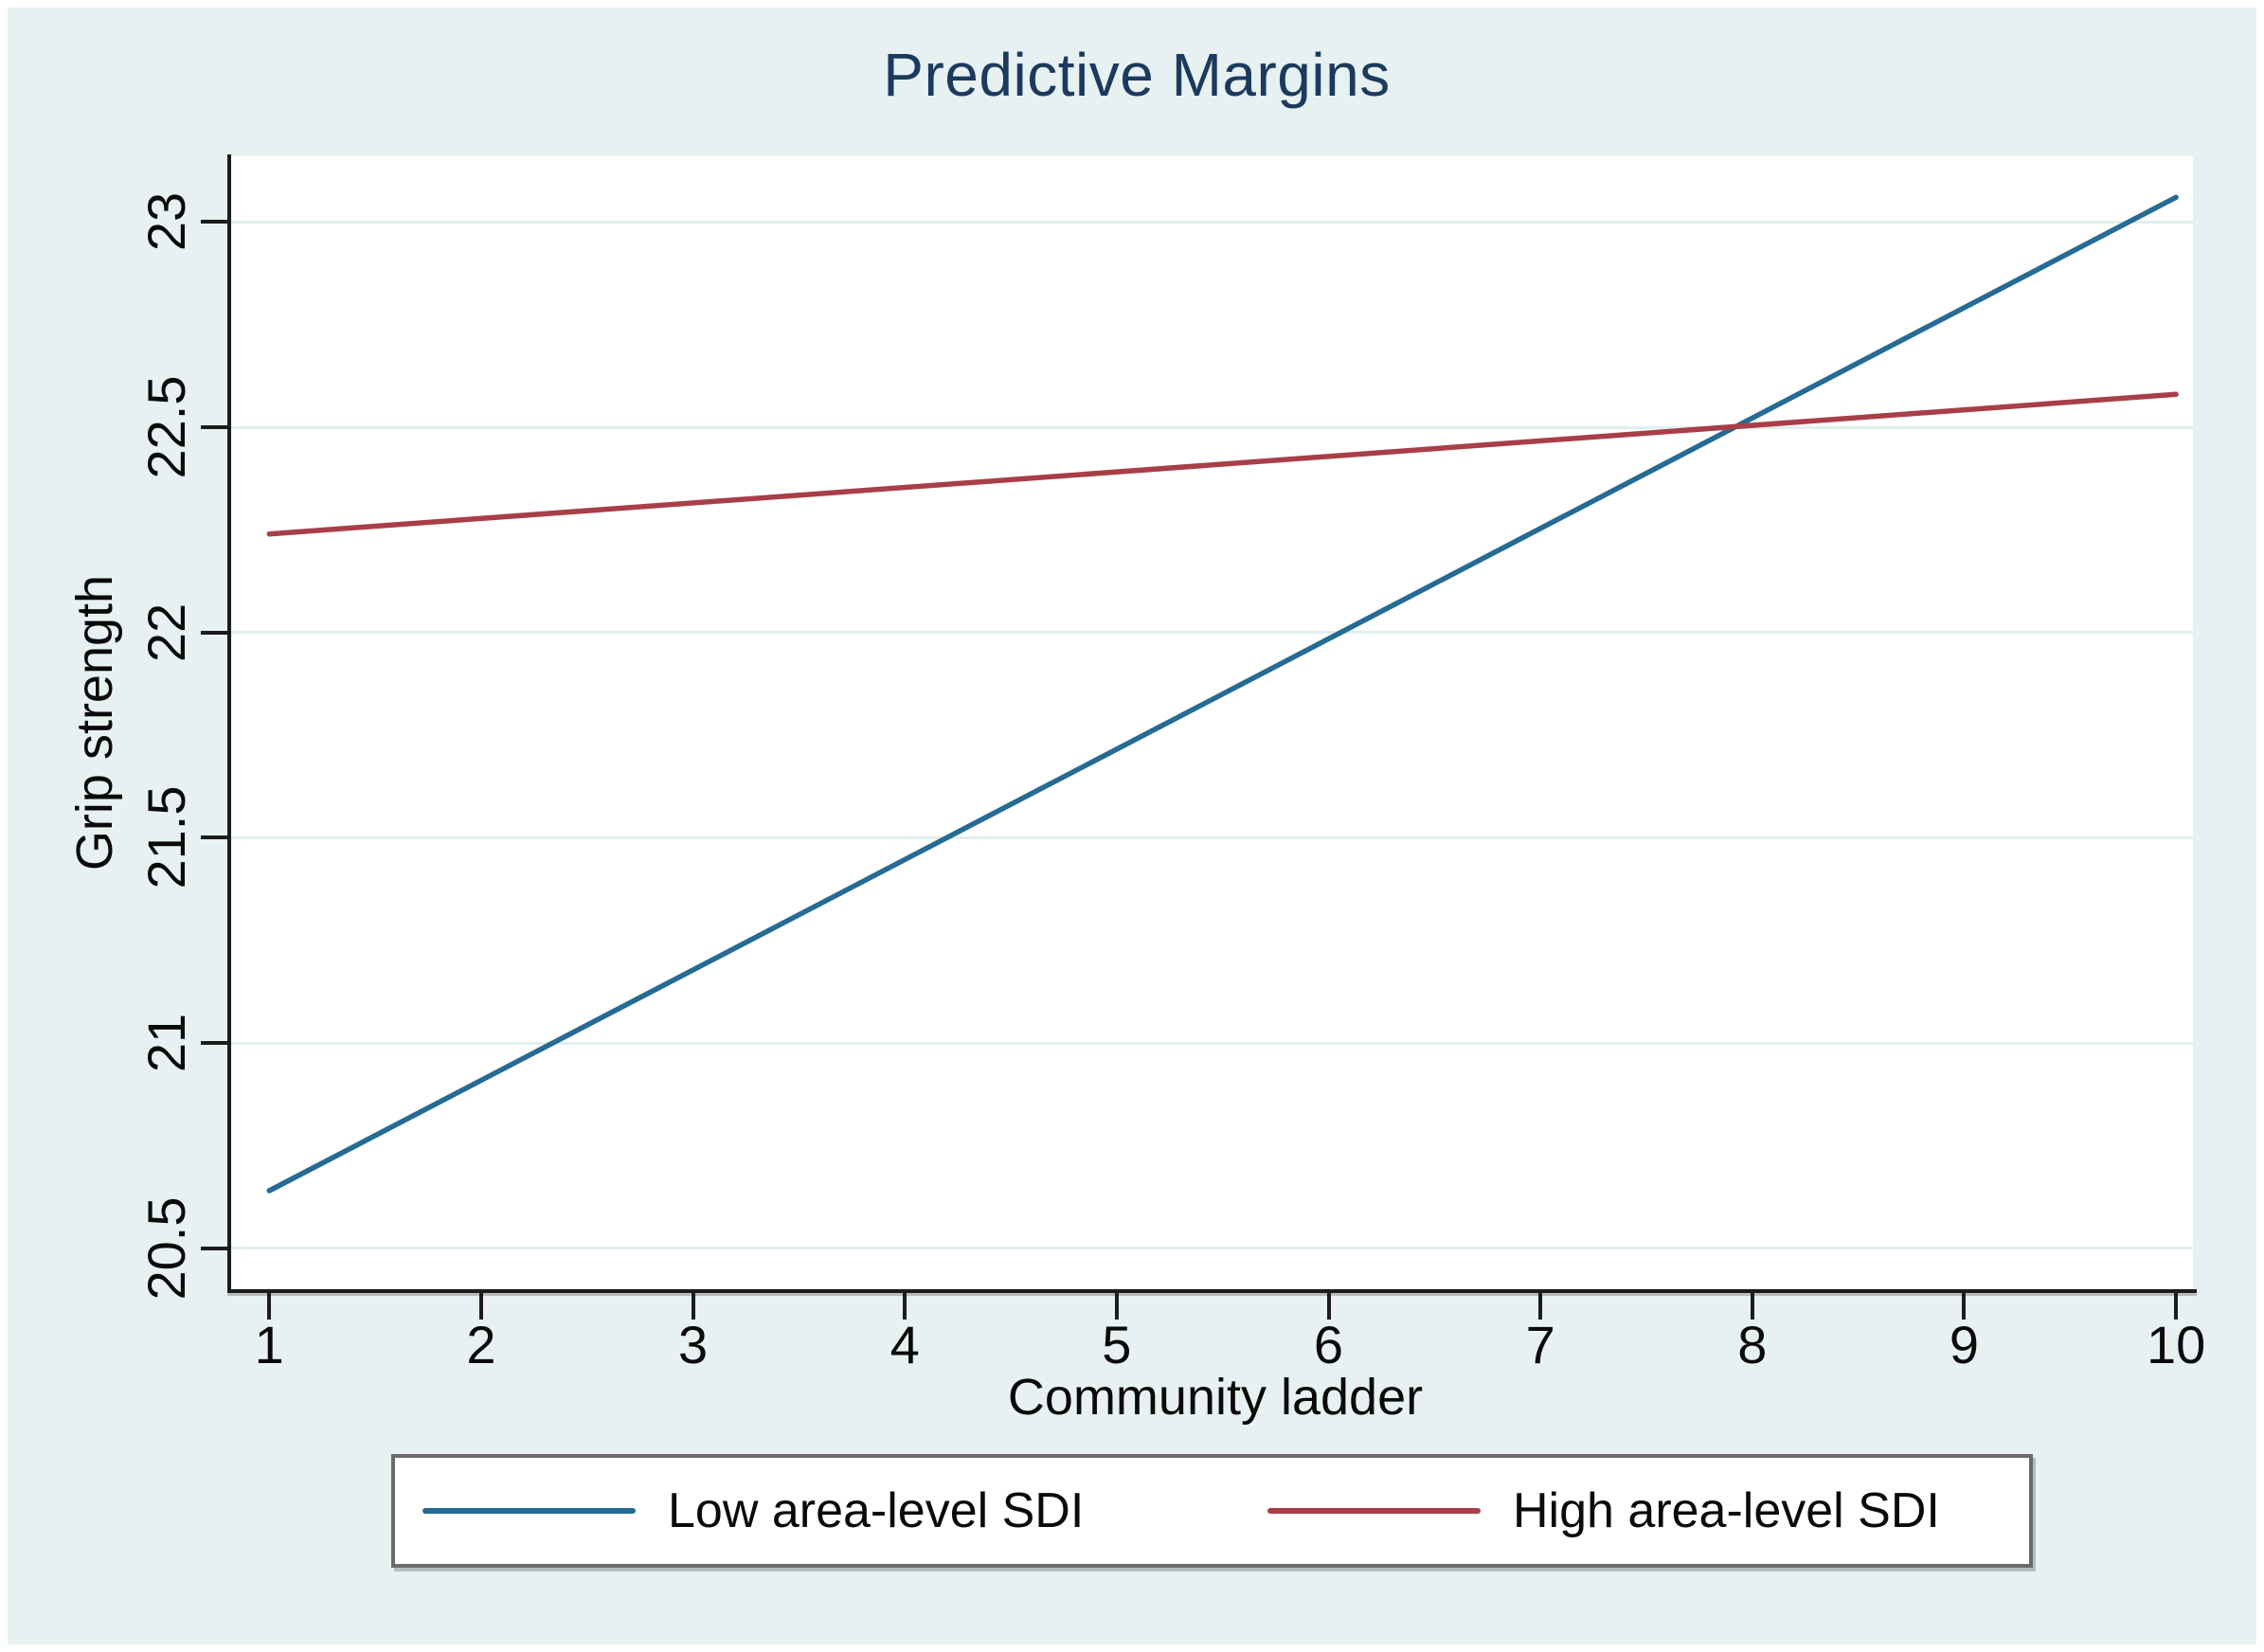 This screenshot has height=1652, width=2264. I want to click on y-tick-label: 22.5, so click(166, 427).